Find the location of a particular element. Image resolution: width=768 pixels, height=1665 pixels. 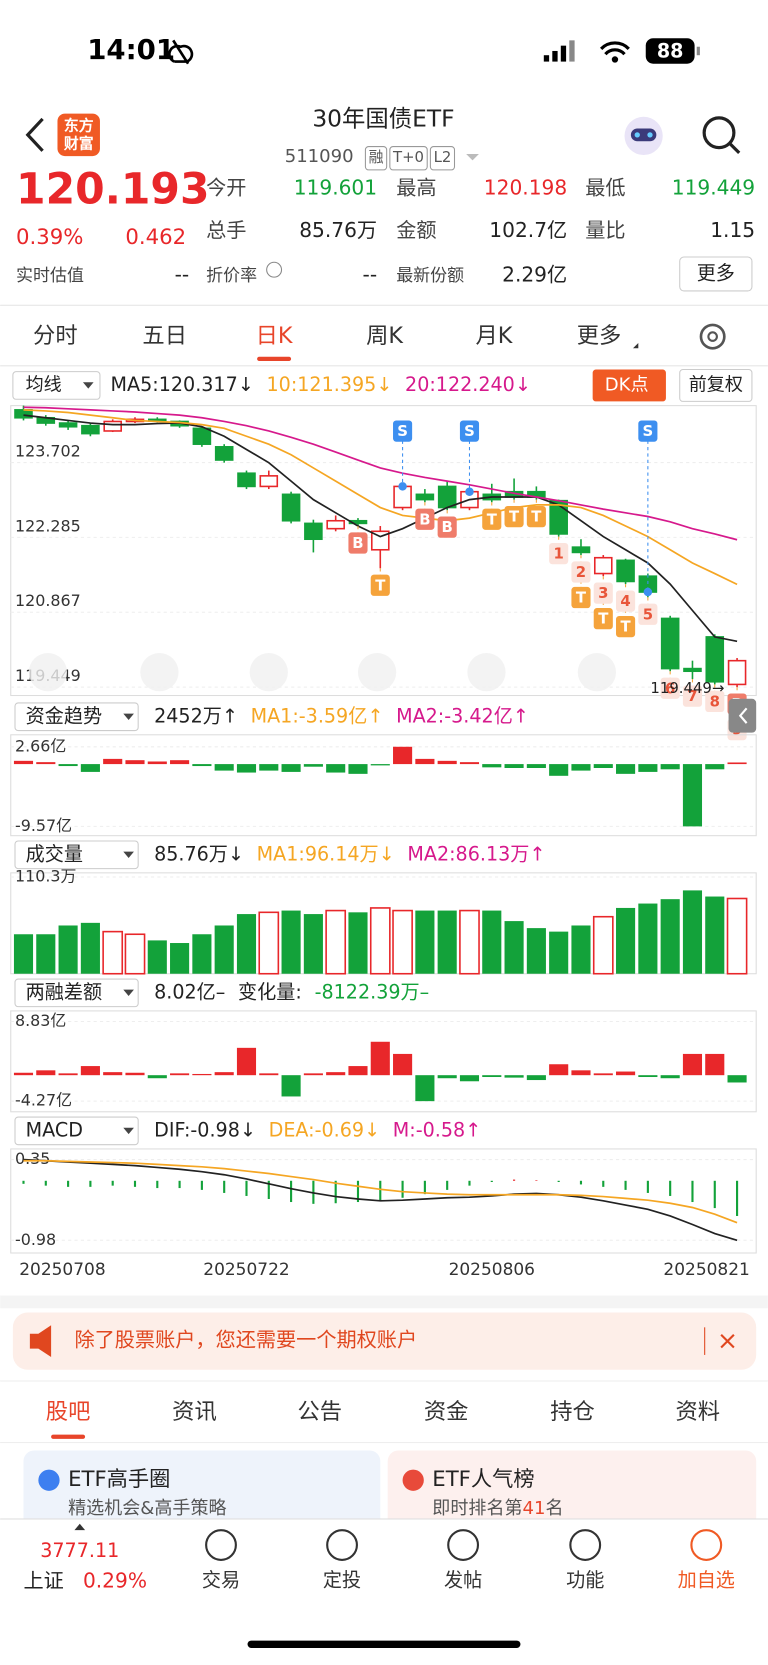

card-subtitle: 41 is located at coordinates (534, 1508).